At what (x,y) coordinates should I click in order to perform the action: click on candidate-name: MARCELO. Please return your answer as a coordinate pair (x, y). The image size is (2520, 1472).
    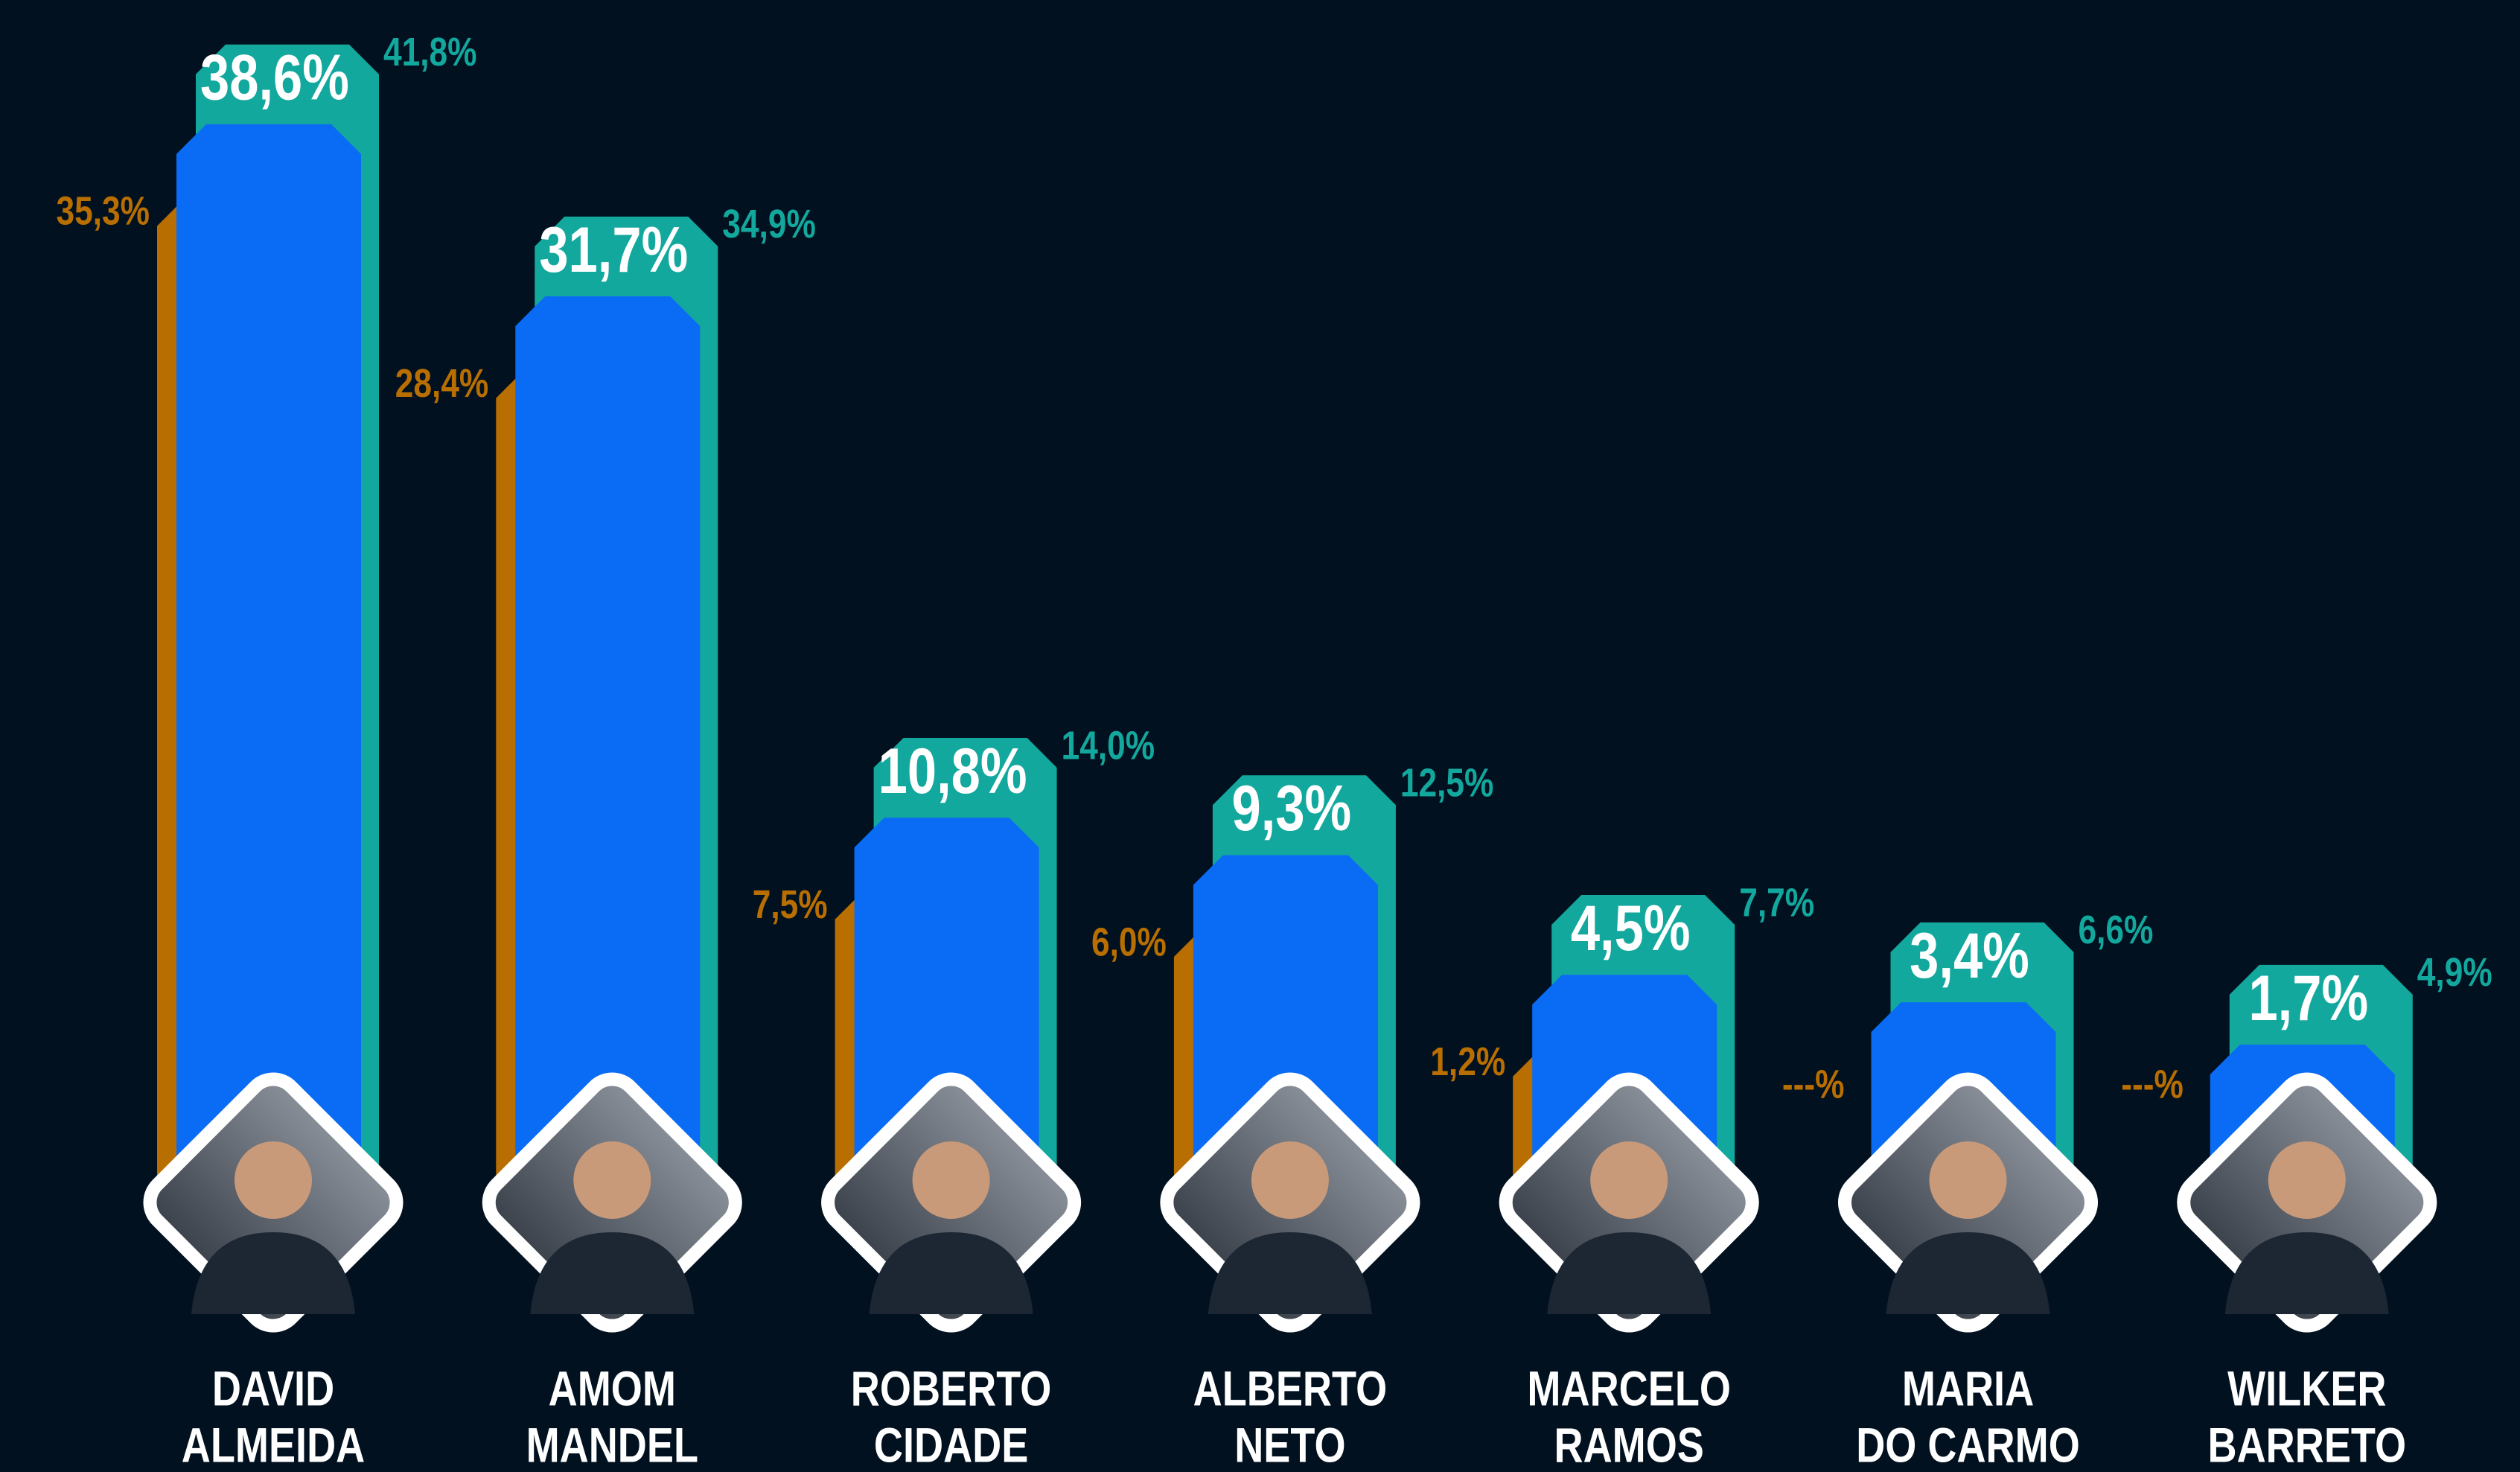
    Looking at the image, I should click on (1629, 1388).